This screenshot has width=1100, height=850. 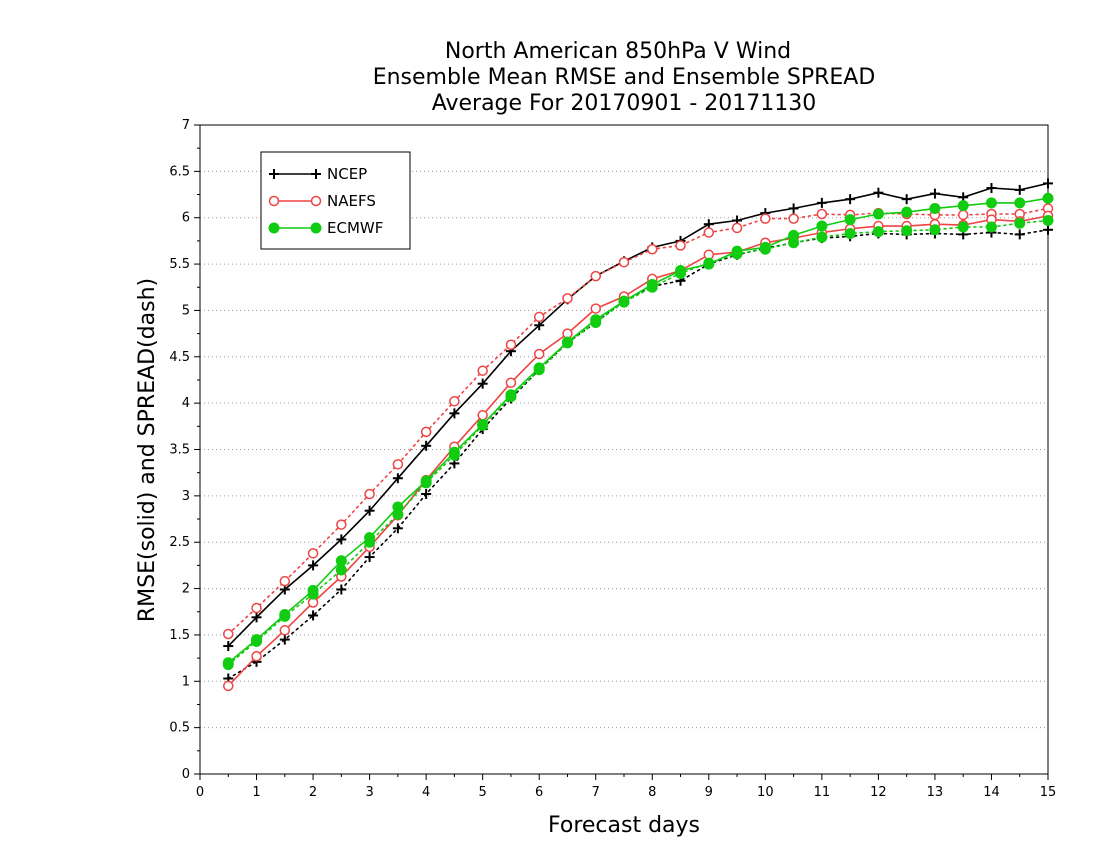 I want to click on legend-item-ncep: NCEP, so click(x=318, y=174).